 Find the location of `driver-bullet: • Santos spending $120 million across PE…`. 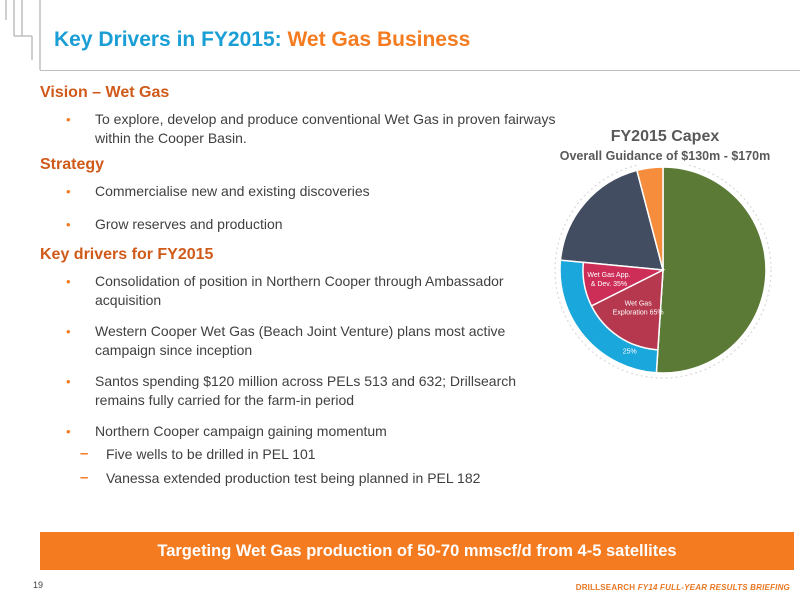

driver-bullet: • Santos spending $120 million across PE… is located at coordinates (287, 391).